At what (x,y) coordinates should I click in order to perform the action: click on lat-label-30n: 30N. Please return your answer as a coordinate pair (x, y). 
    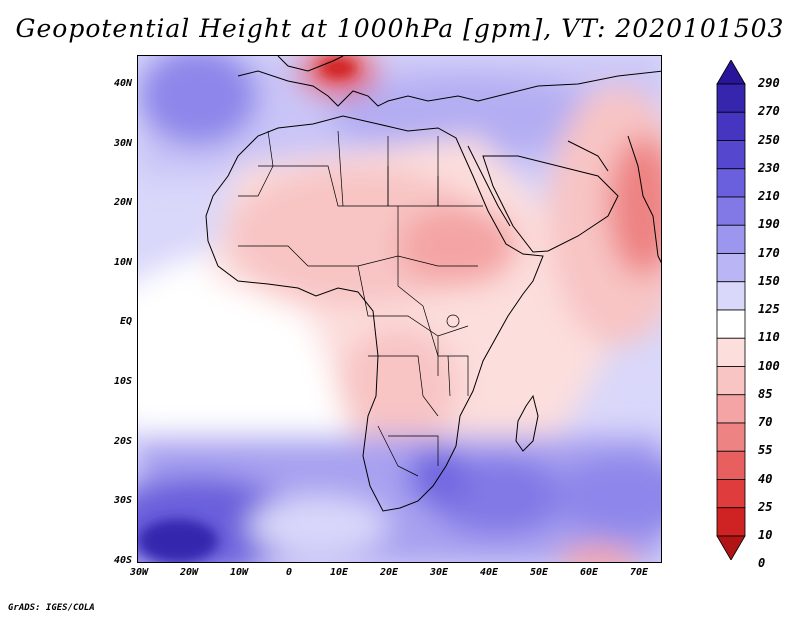
    Looking at the image, I should click on (122, 143).